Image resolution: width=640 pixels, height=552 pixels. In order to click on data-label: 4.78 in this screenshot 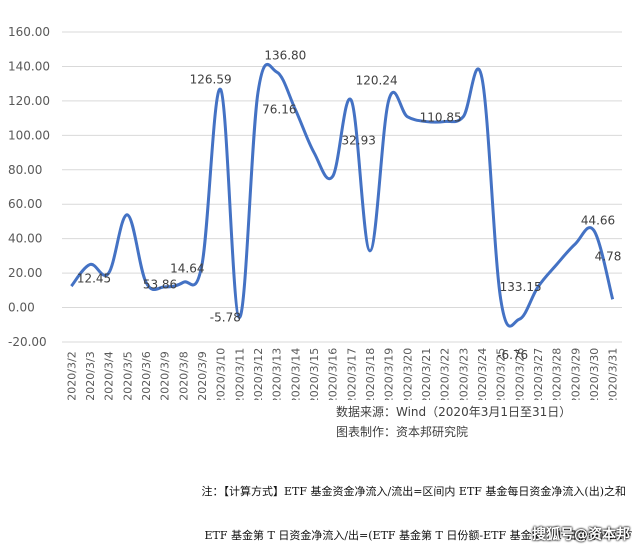, I will do `click(608, 257)`.